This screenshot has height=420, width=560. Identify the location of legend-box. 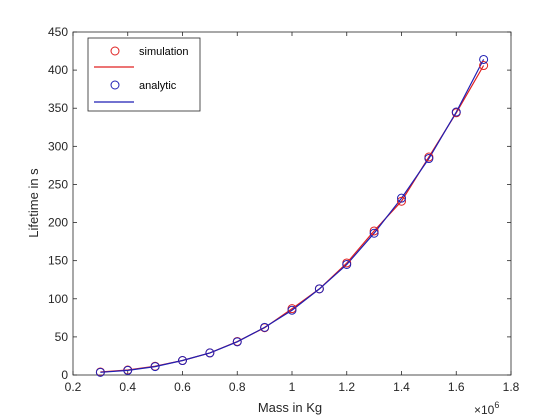
(144, 74).